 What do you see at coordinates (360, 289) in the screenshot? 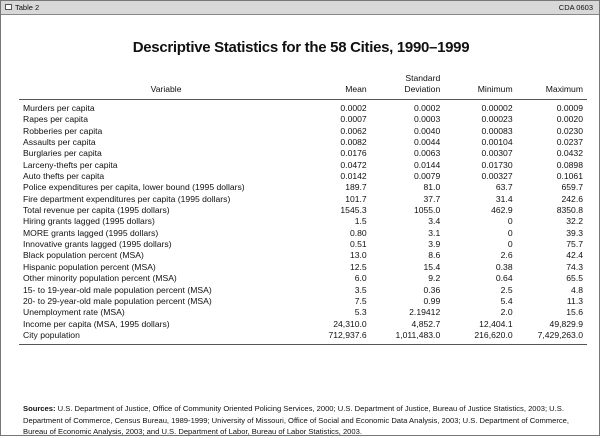
I see `table-cell: 3.5` at bounding box center [360, 289].